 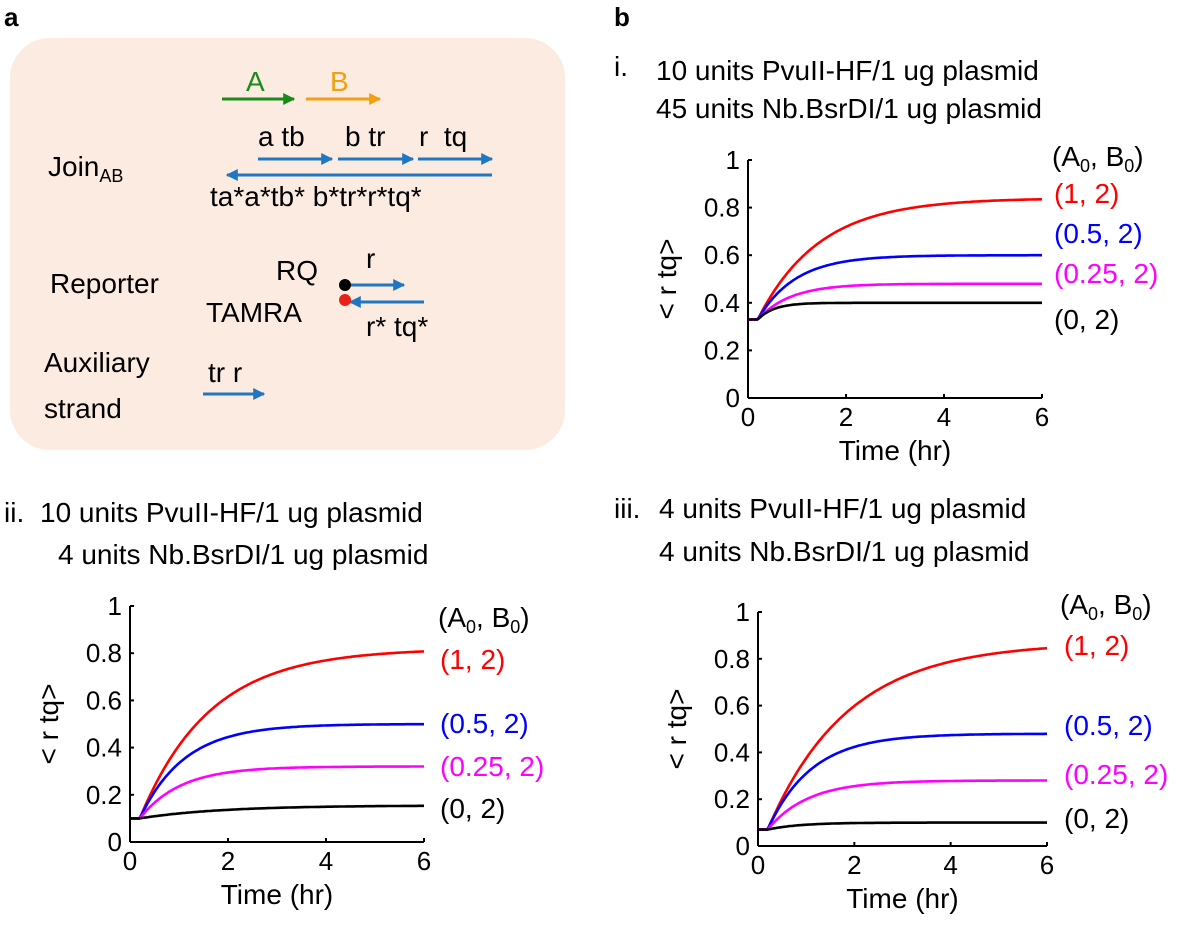 What do you see at coordinates (316, 196) in the screenshot?
I see `join-bottom-domains: ta*a*tb* b*tr*r*tq*` at bounding box center [316, 196].